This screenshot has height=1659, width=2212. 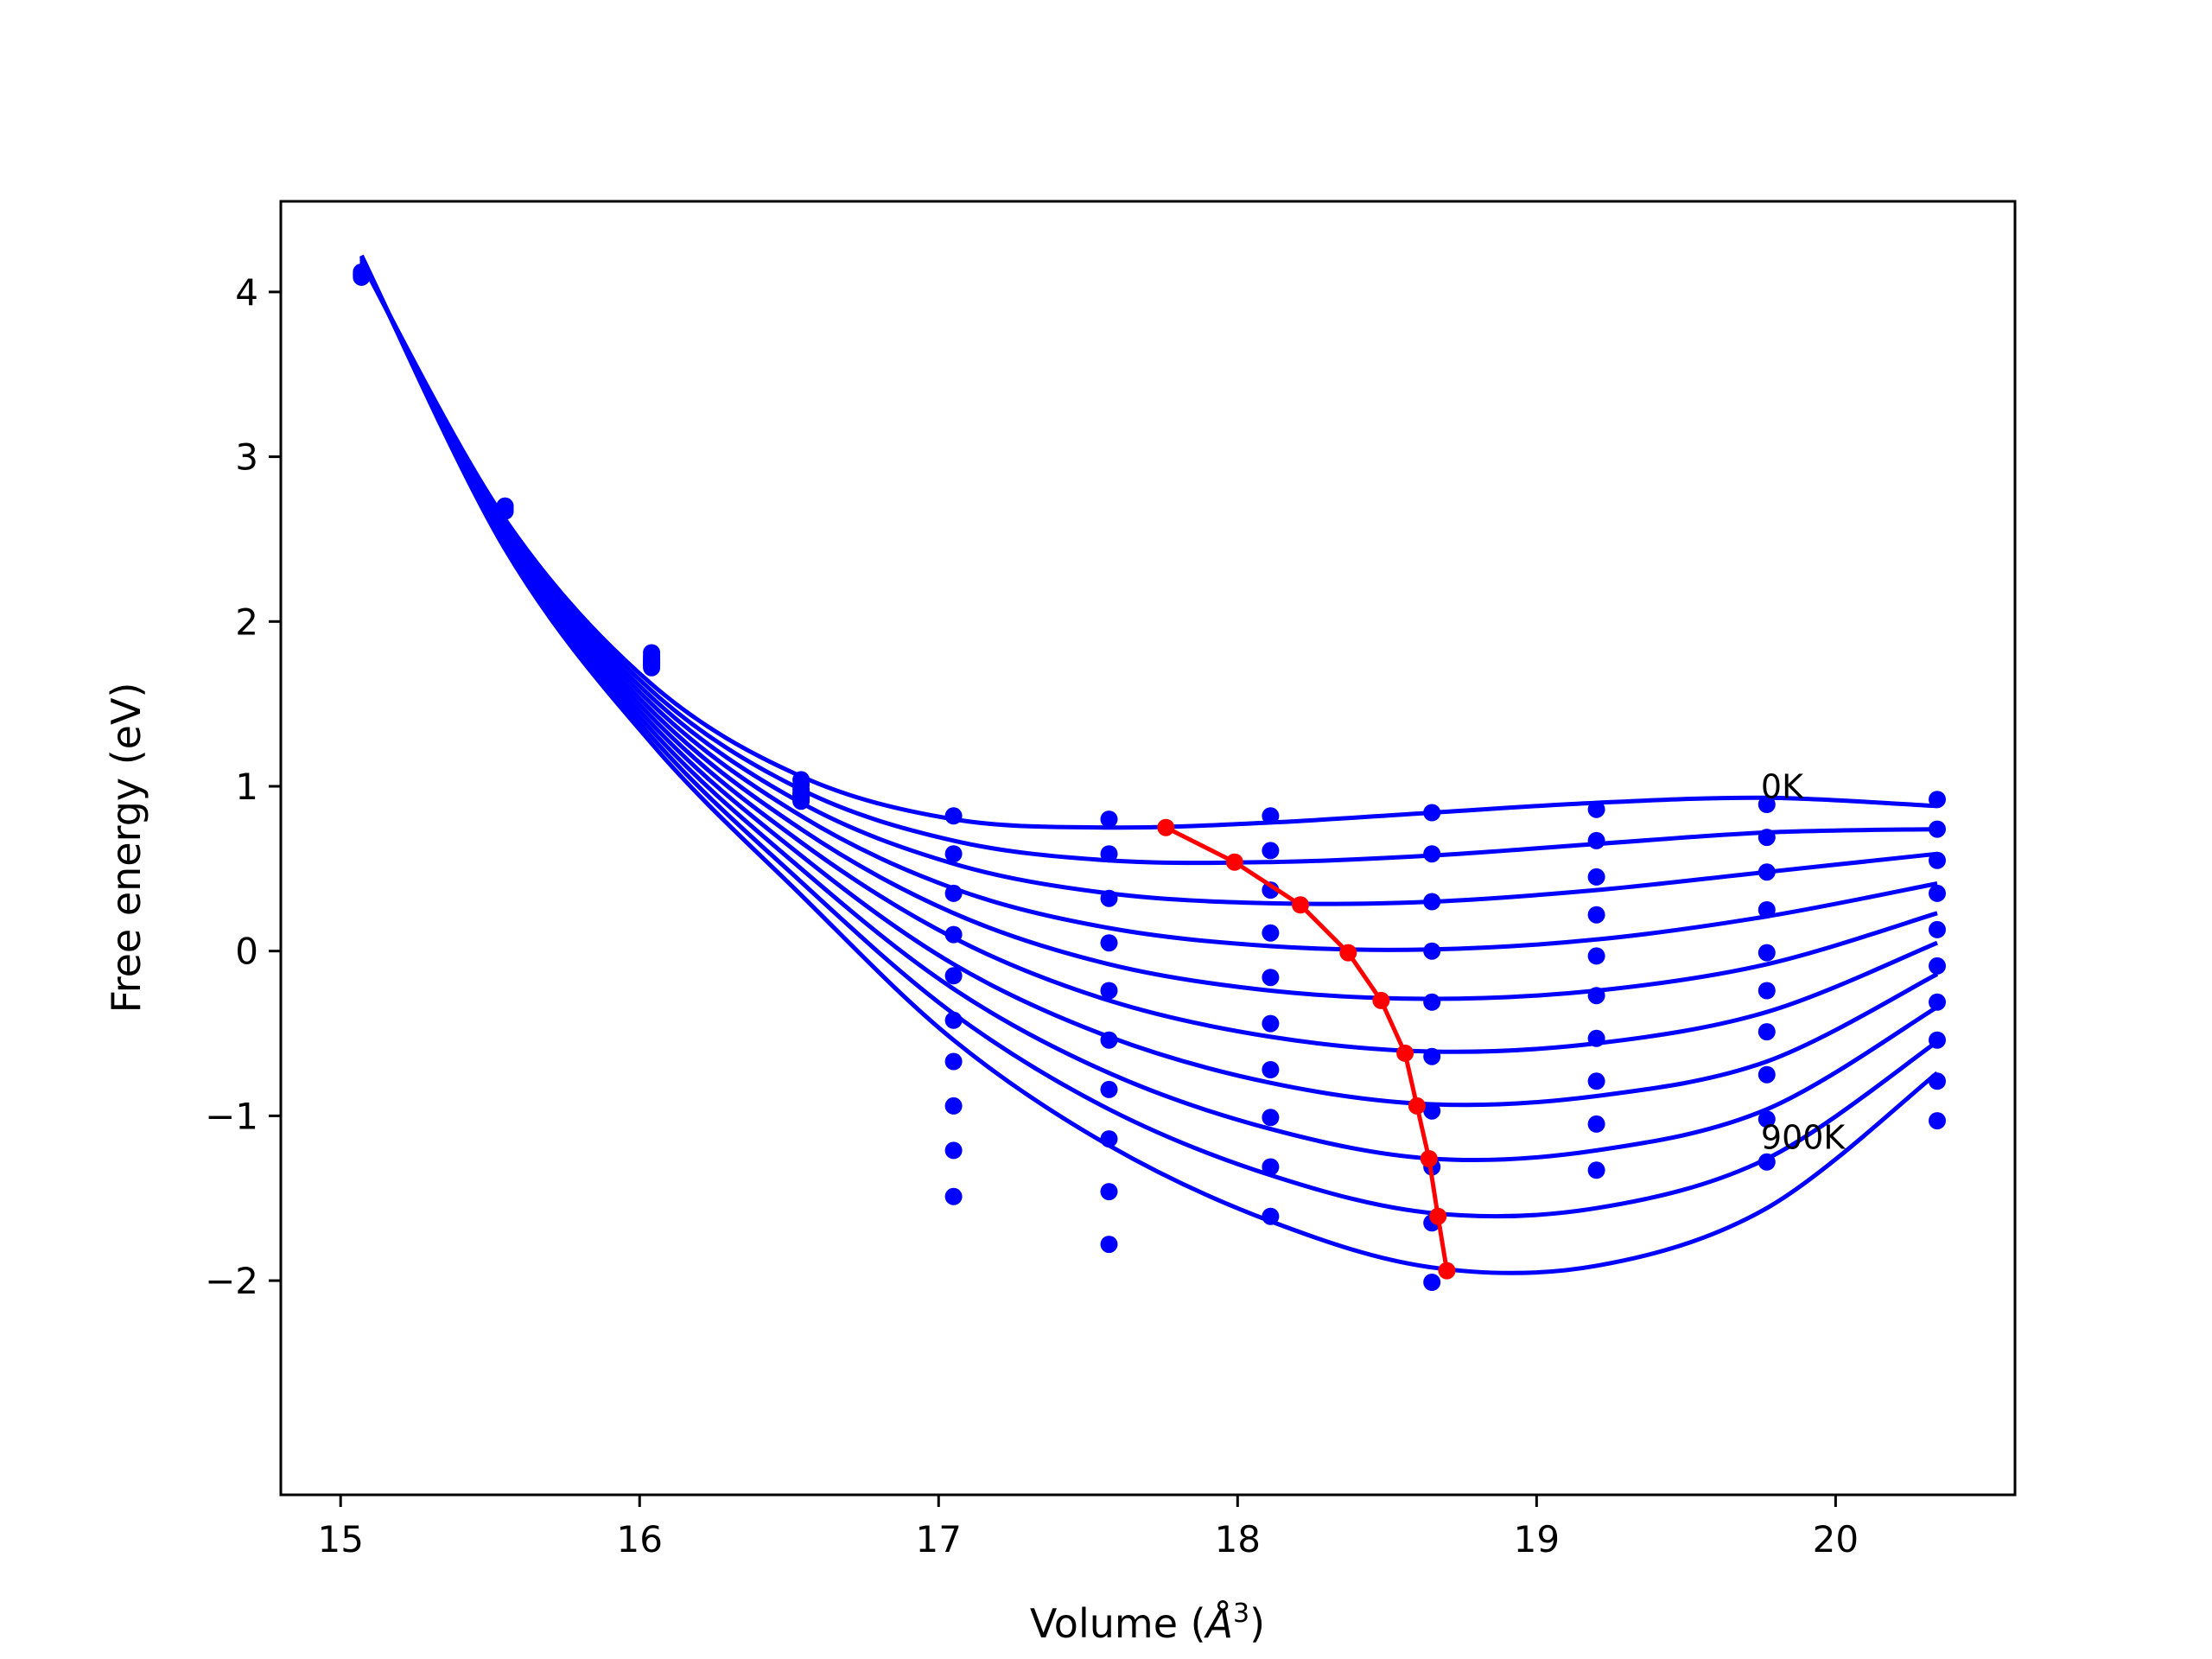 I want to click on minima-line, so click(x=1307, y=1048).